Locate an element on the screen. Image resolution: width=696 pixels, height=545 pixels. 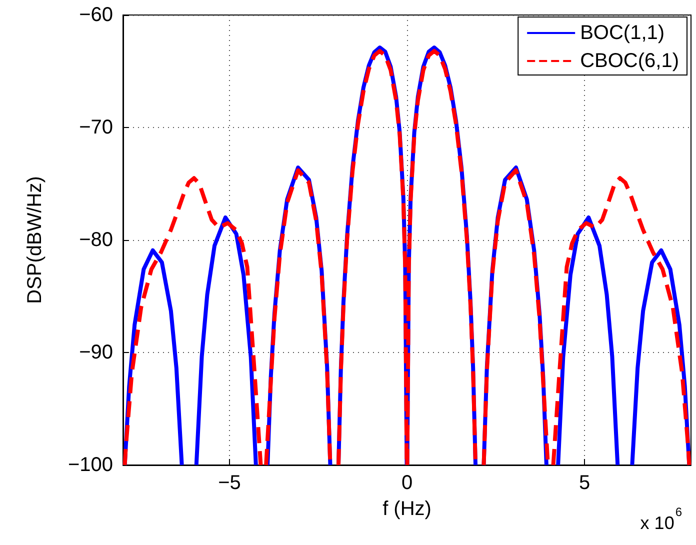
x-tick-label: 5 is located at coordinates (584, 483).